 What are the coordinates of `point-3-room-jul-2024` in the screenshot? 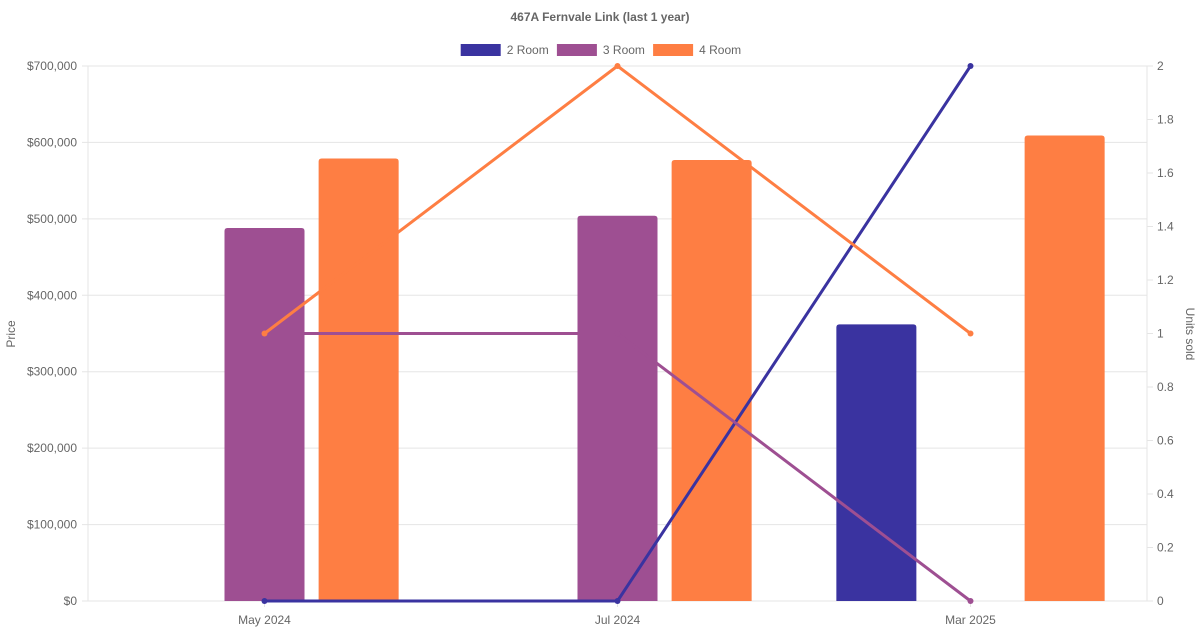 It's located at (617, 333).